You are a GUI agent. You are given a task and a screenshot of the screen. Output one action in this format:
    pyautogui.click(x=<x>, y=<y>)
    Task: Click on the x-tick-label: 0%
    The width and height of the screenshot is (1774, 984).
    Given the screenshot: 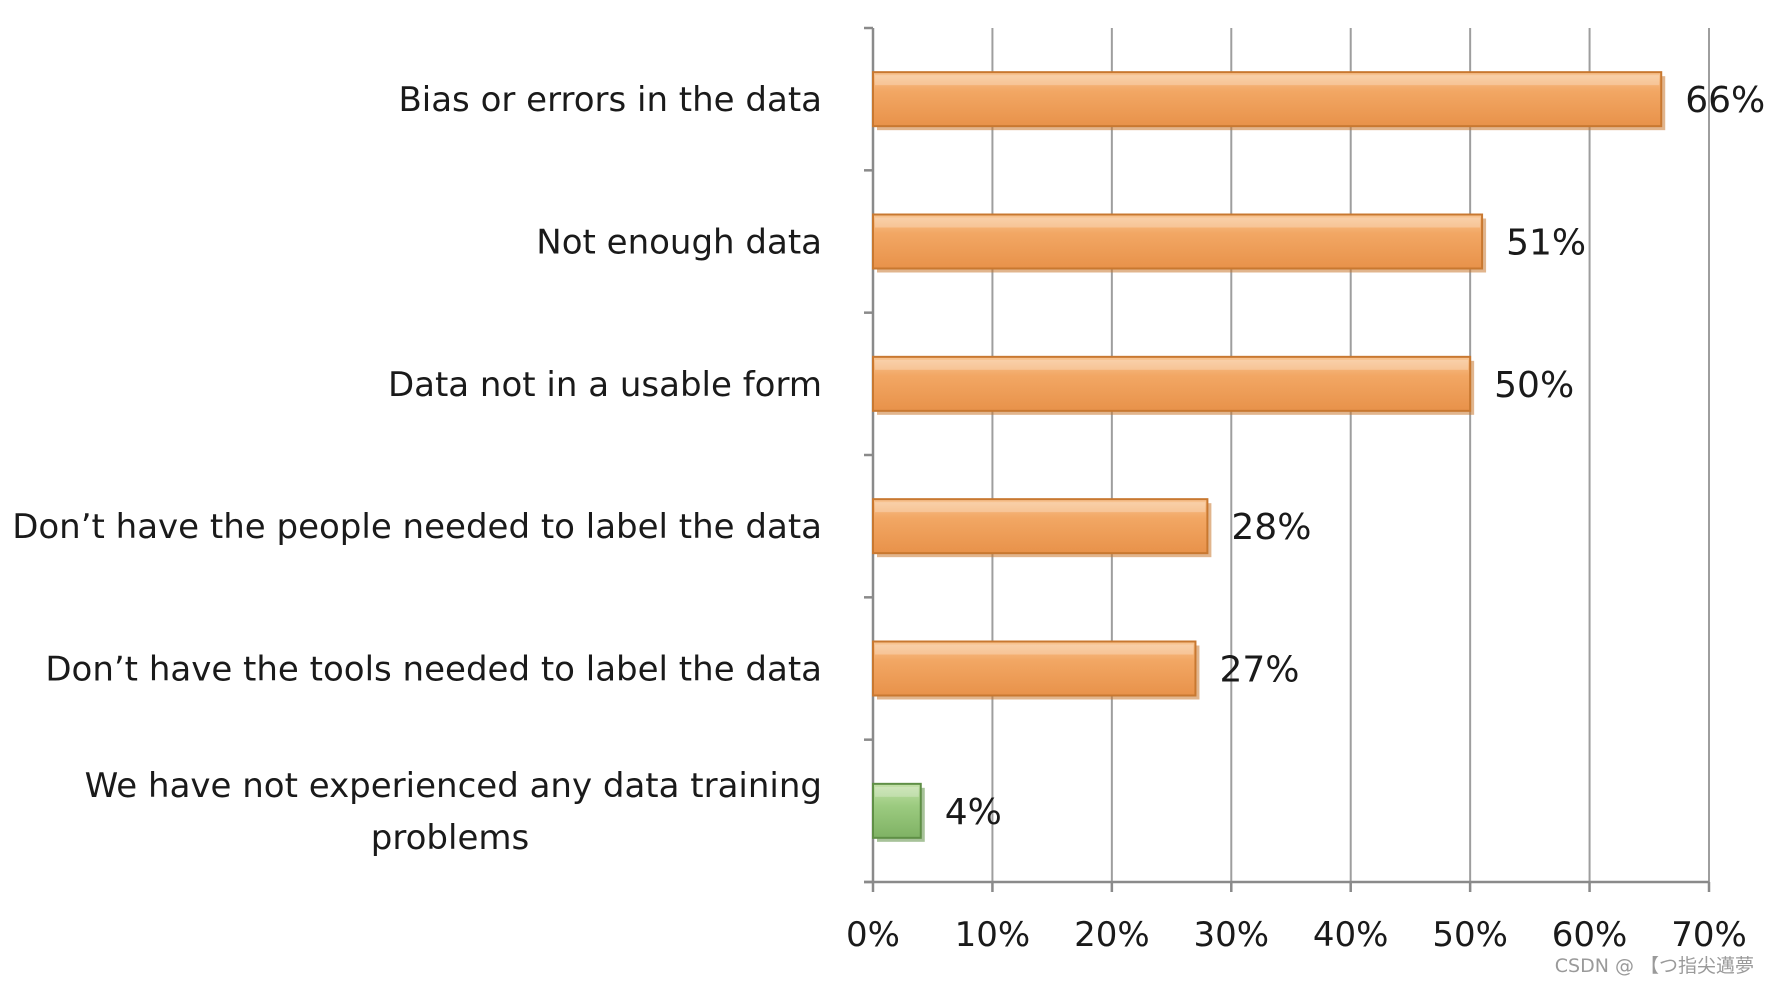 What is the action you would take?
    pyautogui.click(x=873, y=935)
    